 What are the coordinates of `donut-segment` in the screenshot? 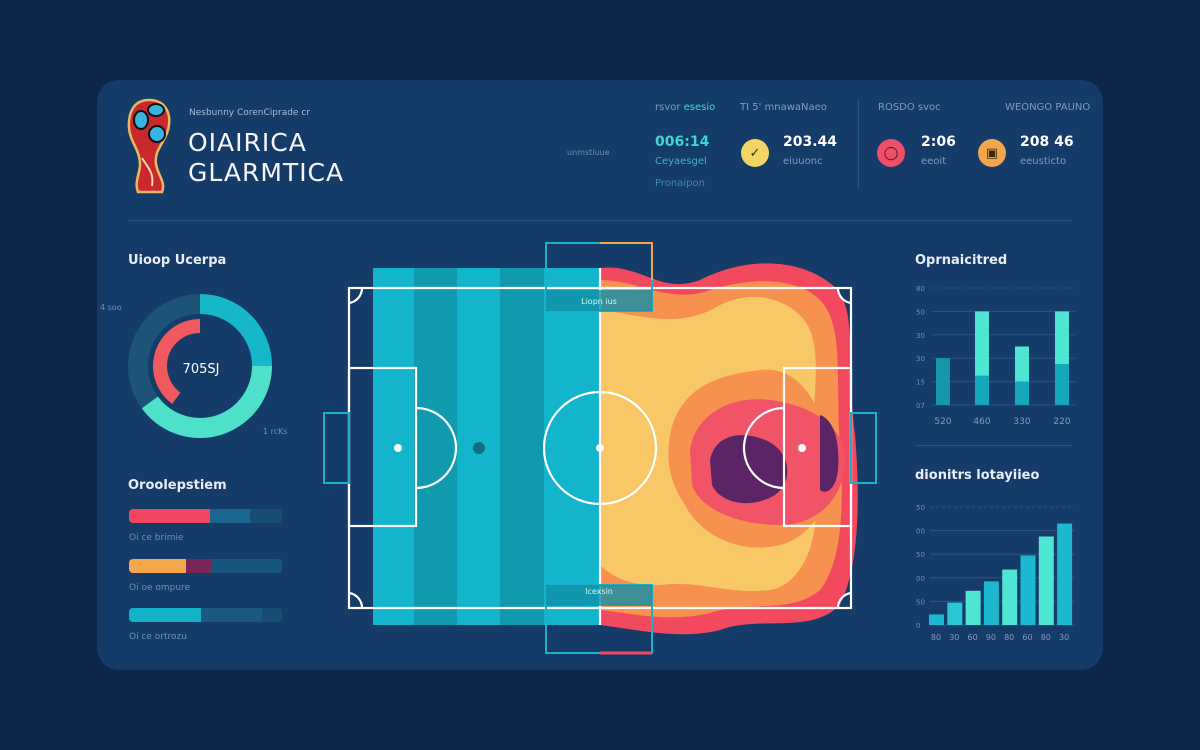 It's located at (200, 366).